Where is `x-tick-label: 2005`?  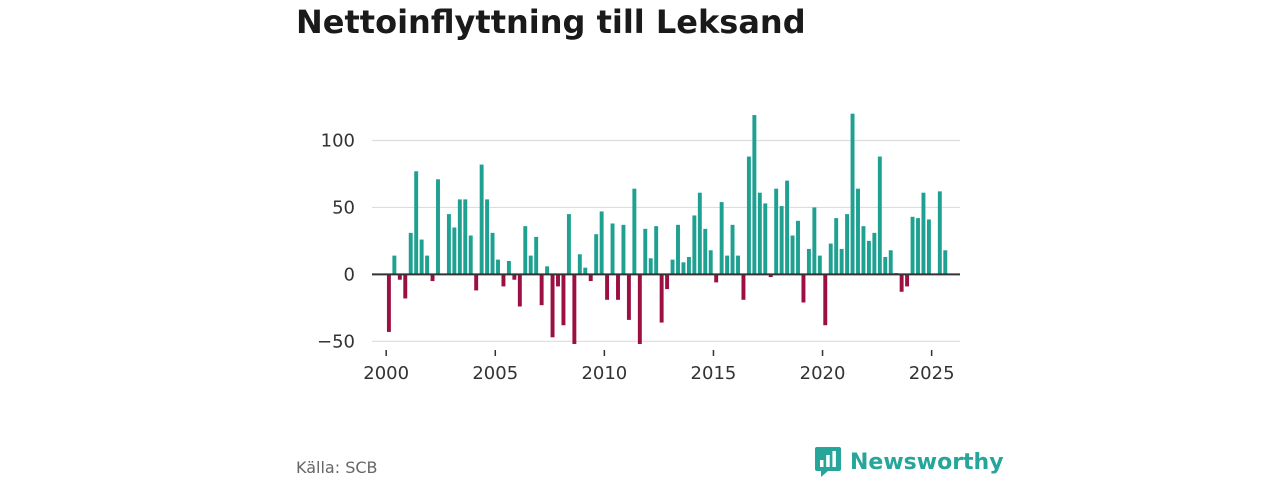 x-tick-label: 2005 is located at coordinates (495, 373).